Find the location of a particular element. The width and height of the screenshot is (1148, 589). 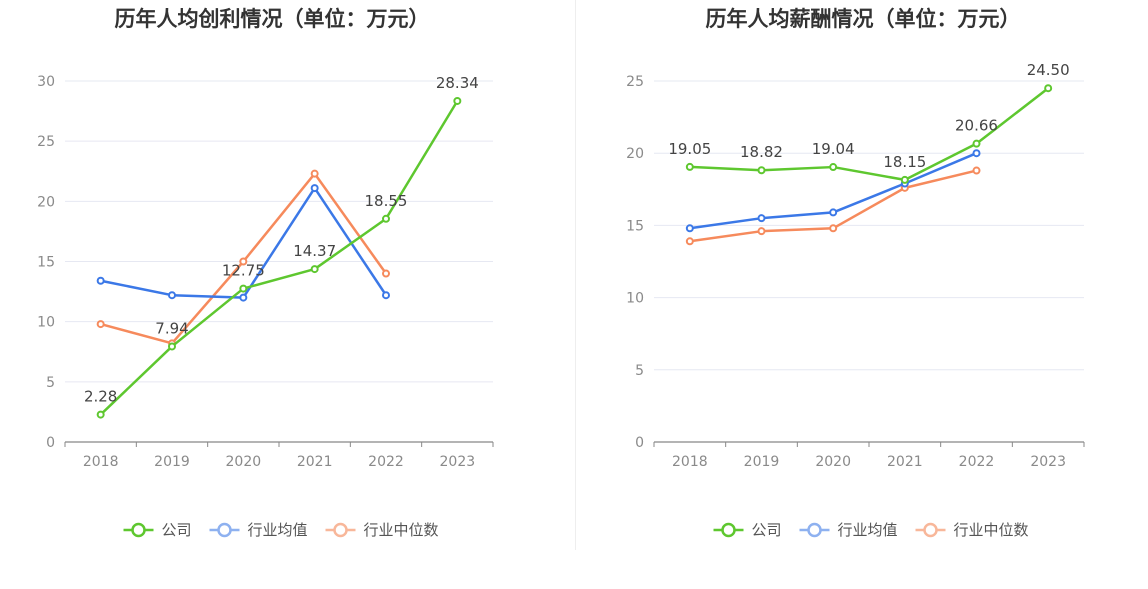

data-label: 18.55 is located at coordinates (386, 201).